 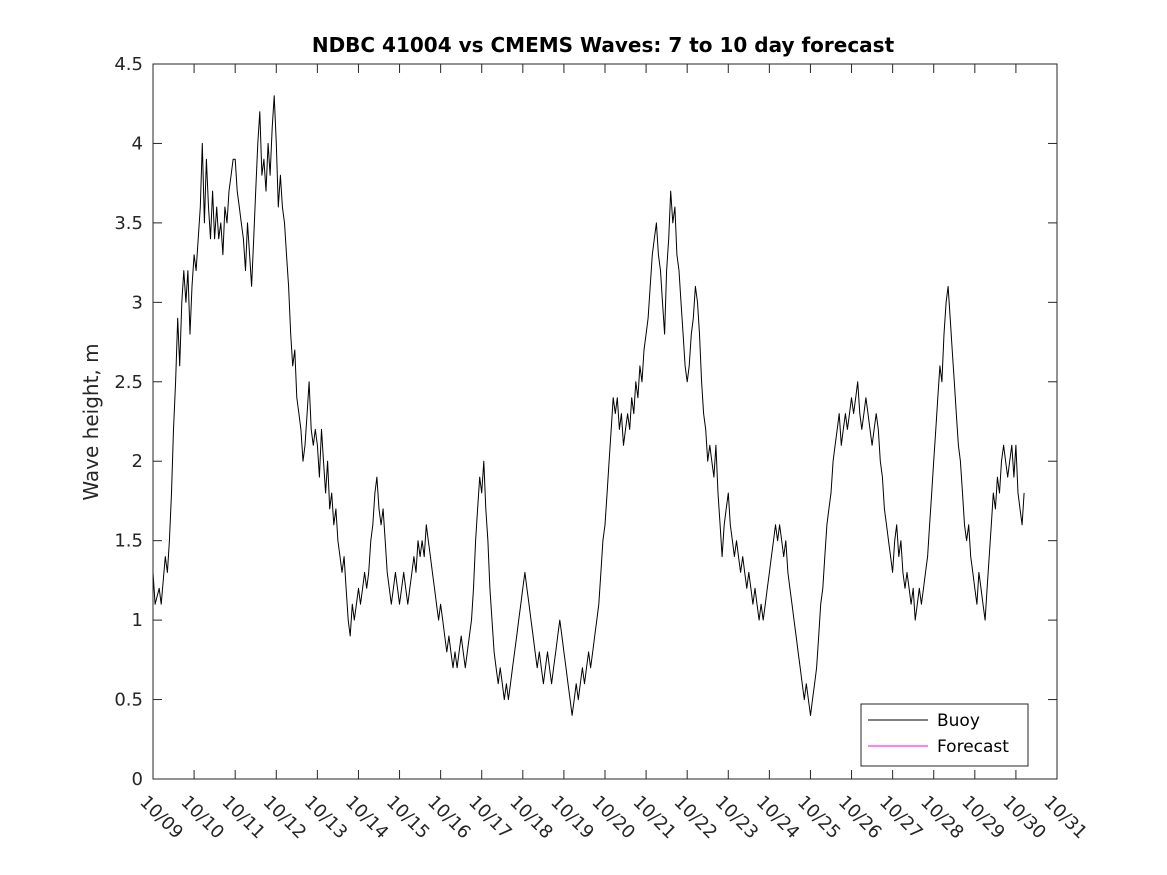 What do you see at coordinates (128, 64) in the screenshot?
I see `y-tick-label: 4.5` at bounding box center [128, 64].